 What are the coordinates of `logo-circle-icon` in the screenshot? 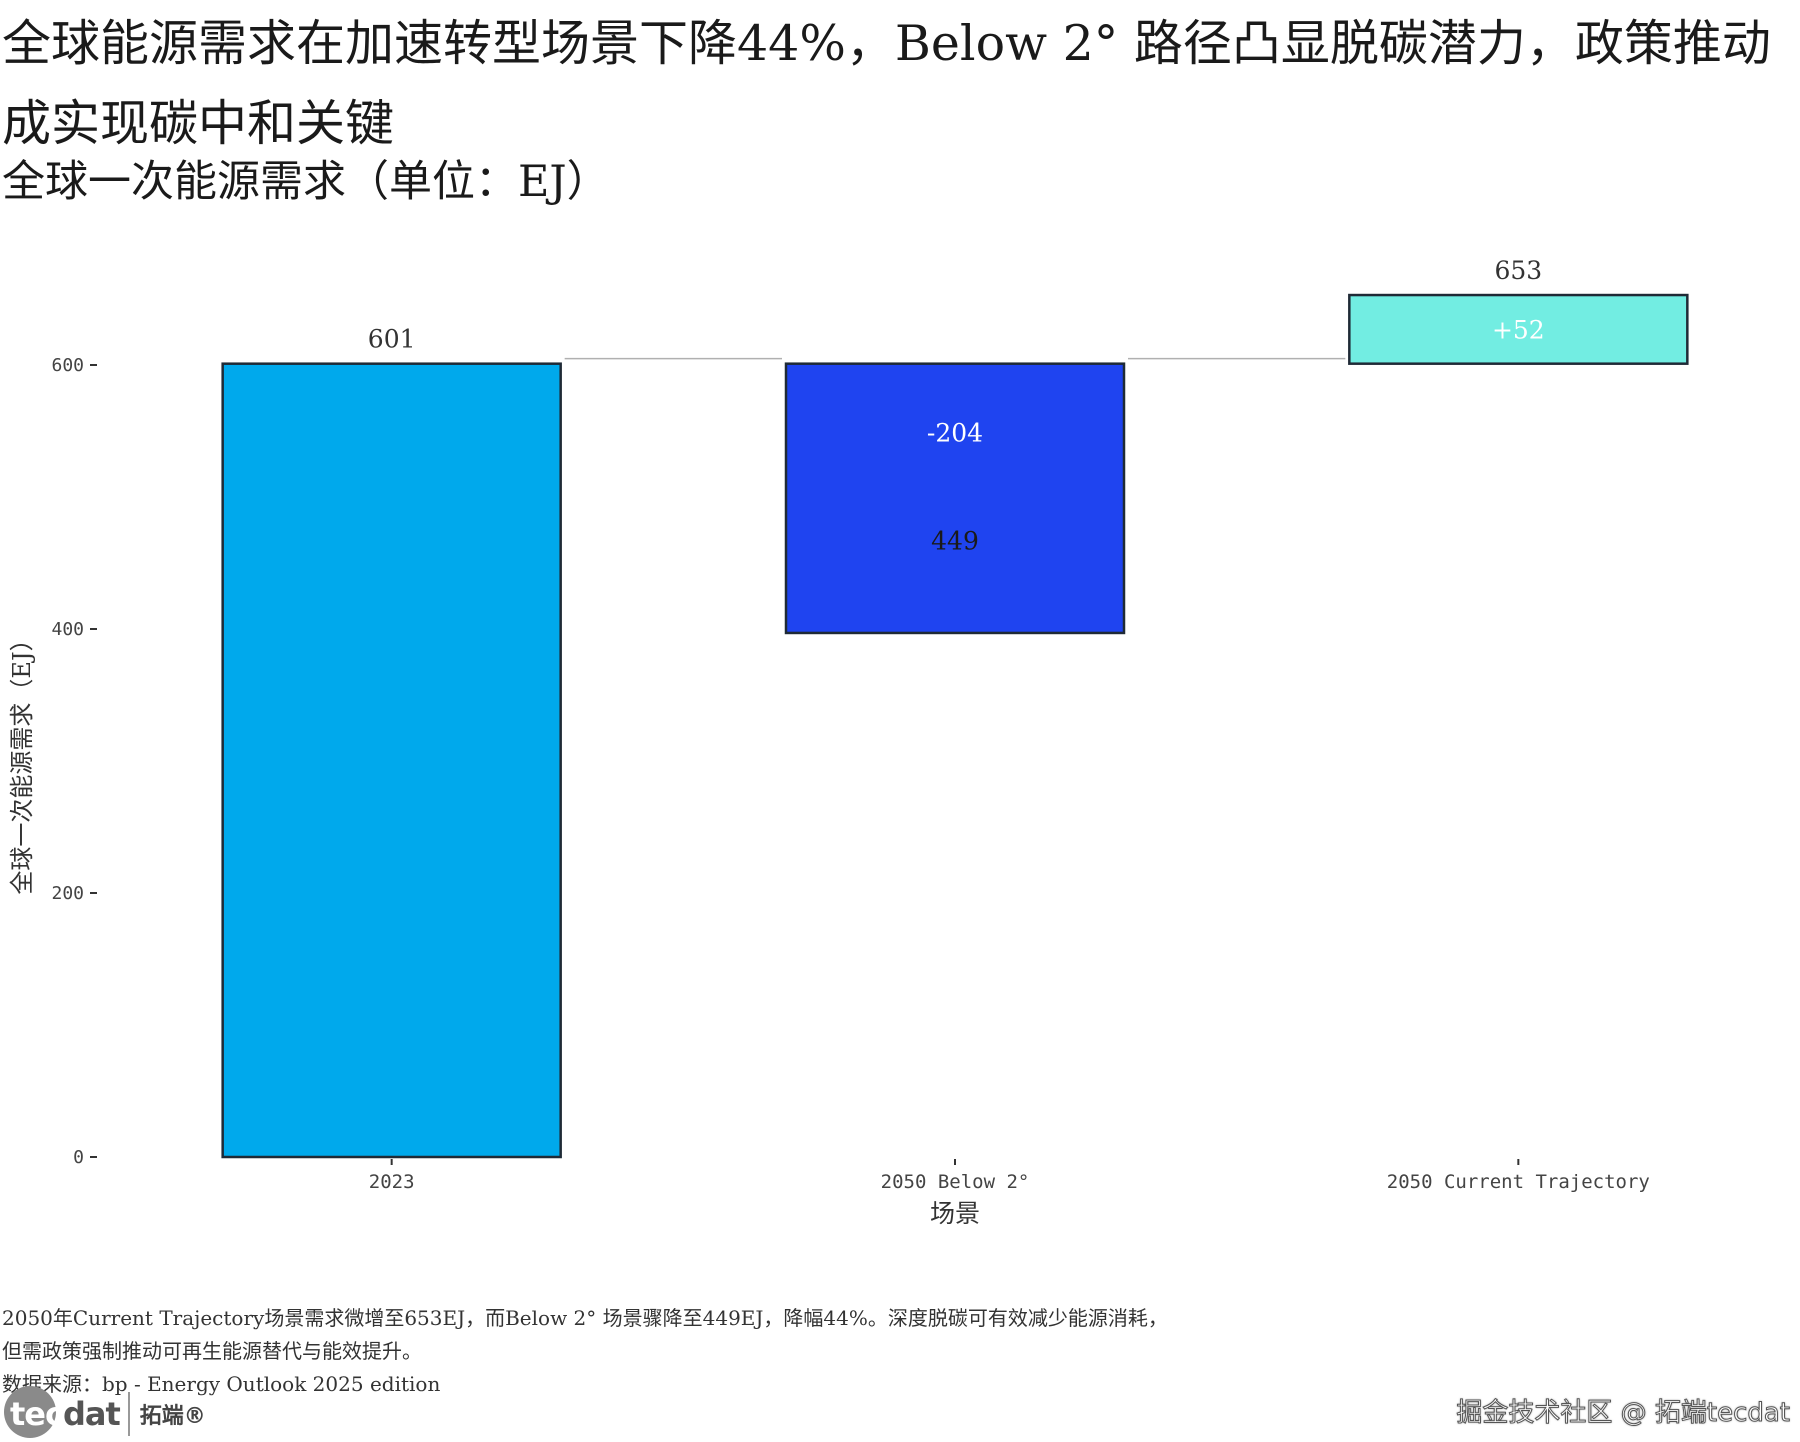 It's located at (30, 1412).